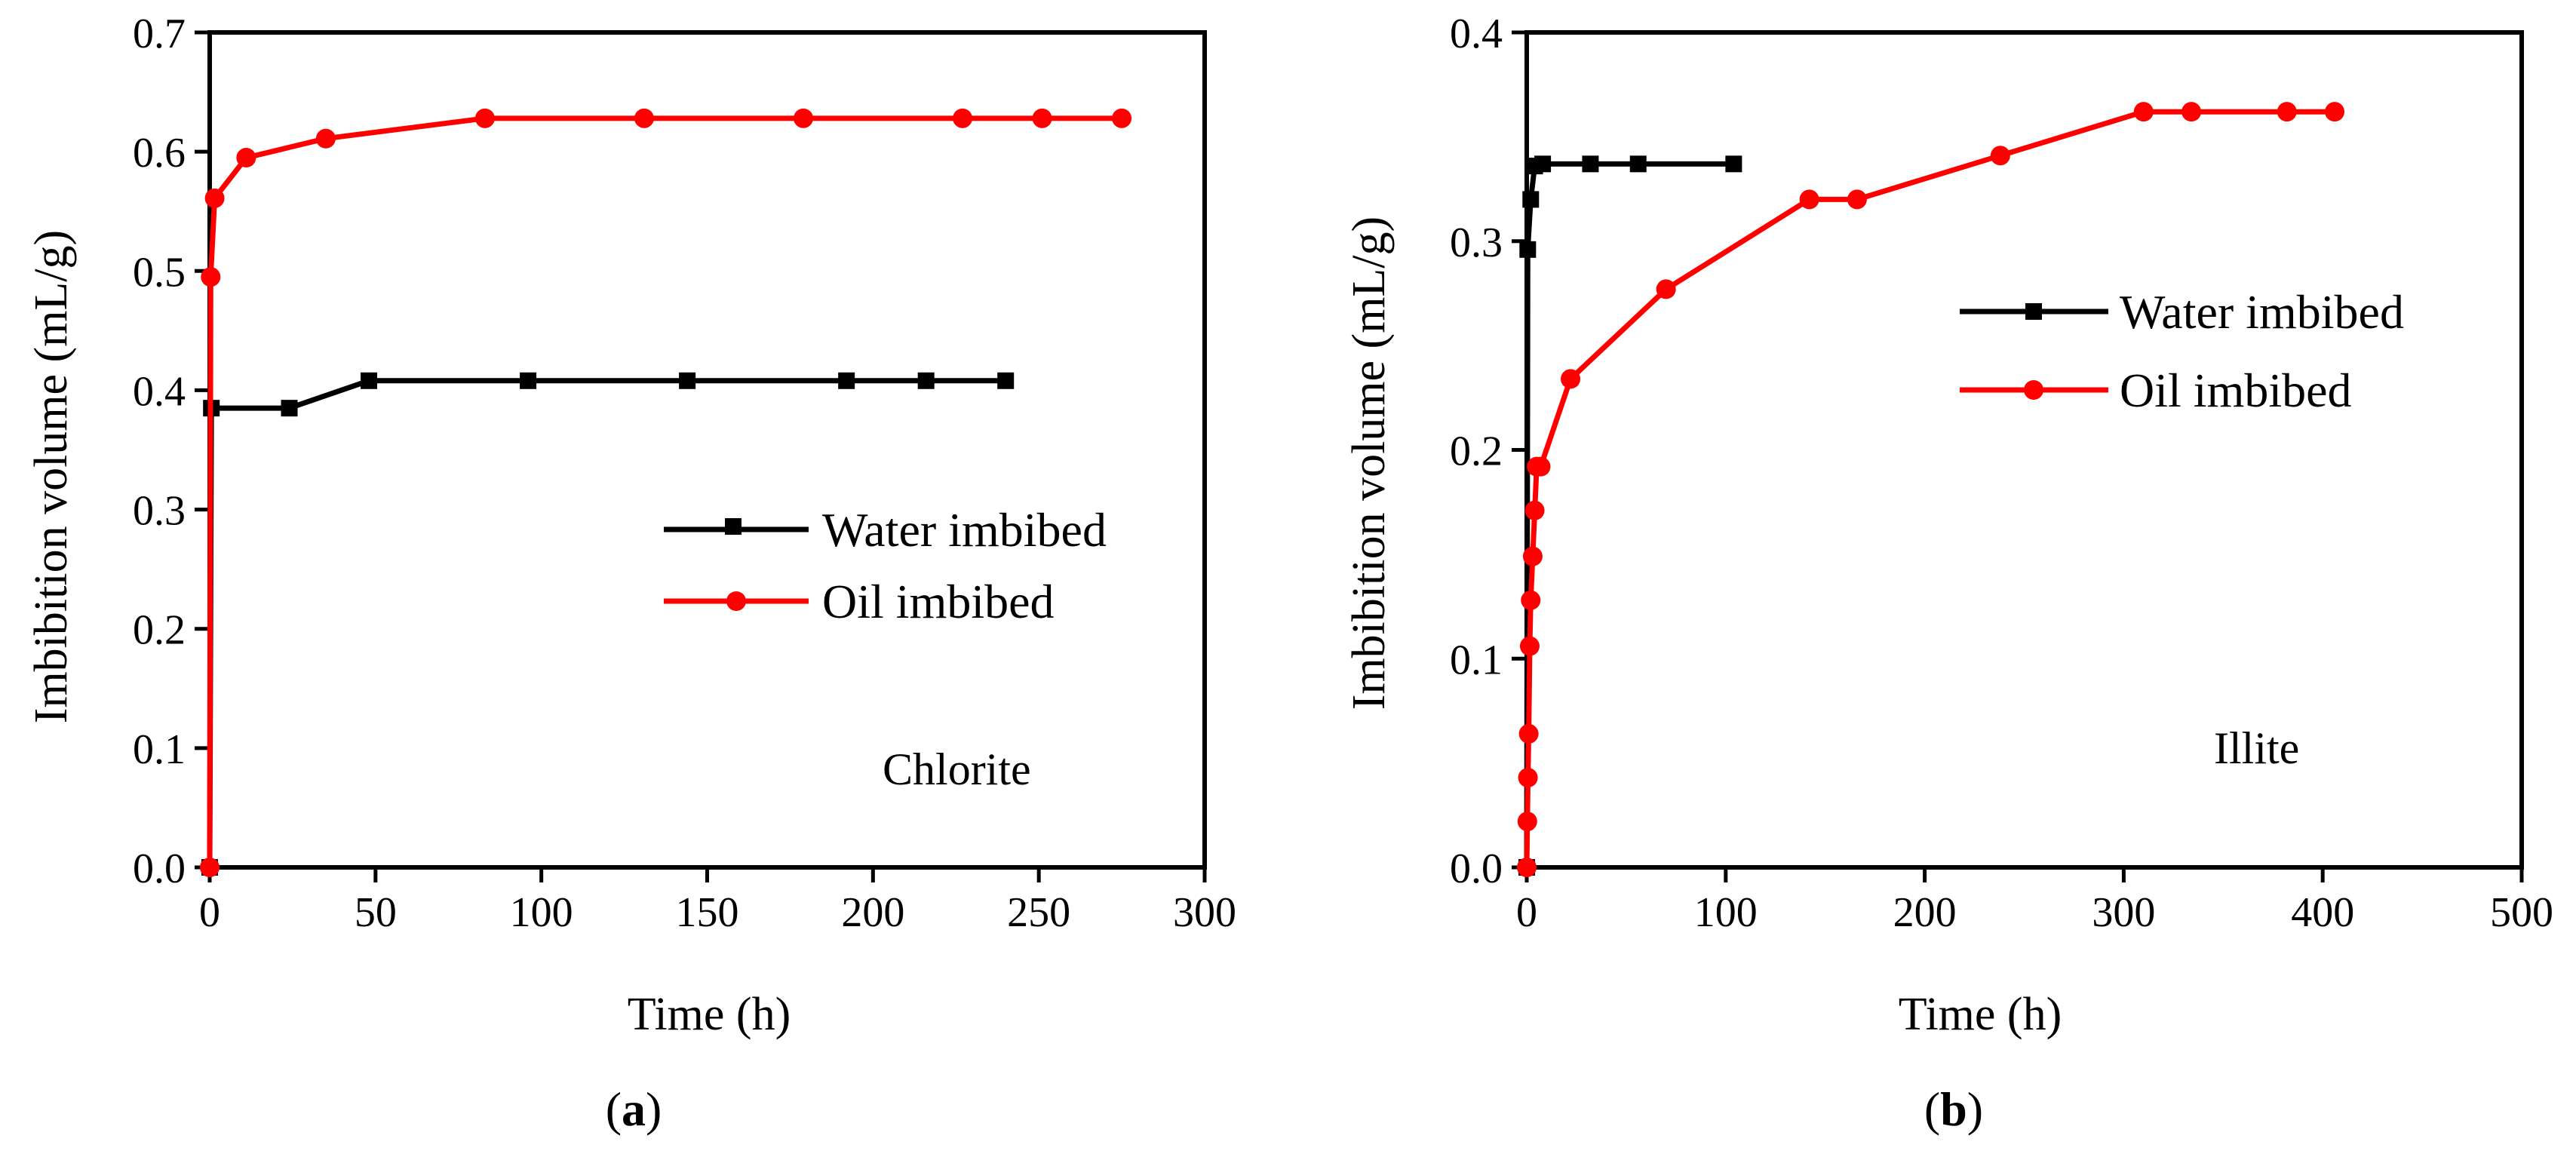 The width and height of the screenshot is (2576, 1157). I want to click on panel-label-letter: b, so click(1953, 1109).